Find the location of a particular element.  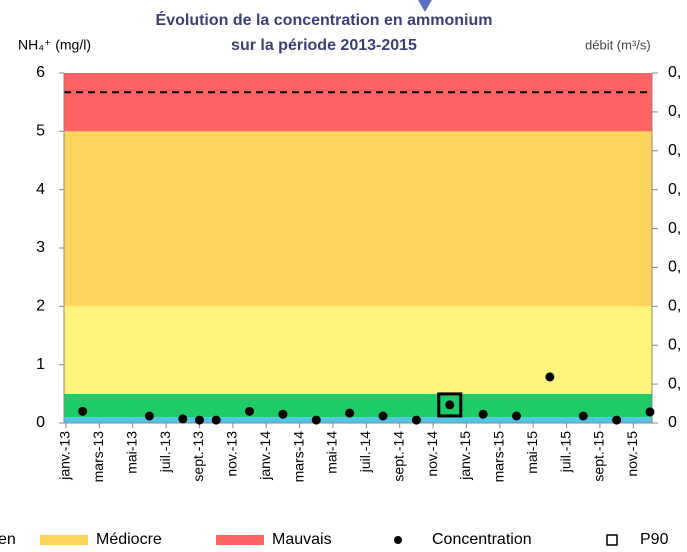

x-tick-label: sept.-13 is located at coordinates (198, 456).